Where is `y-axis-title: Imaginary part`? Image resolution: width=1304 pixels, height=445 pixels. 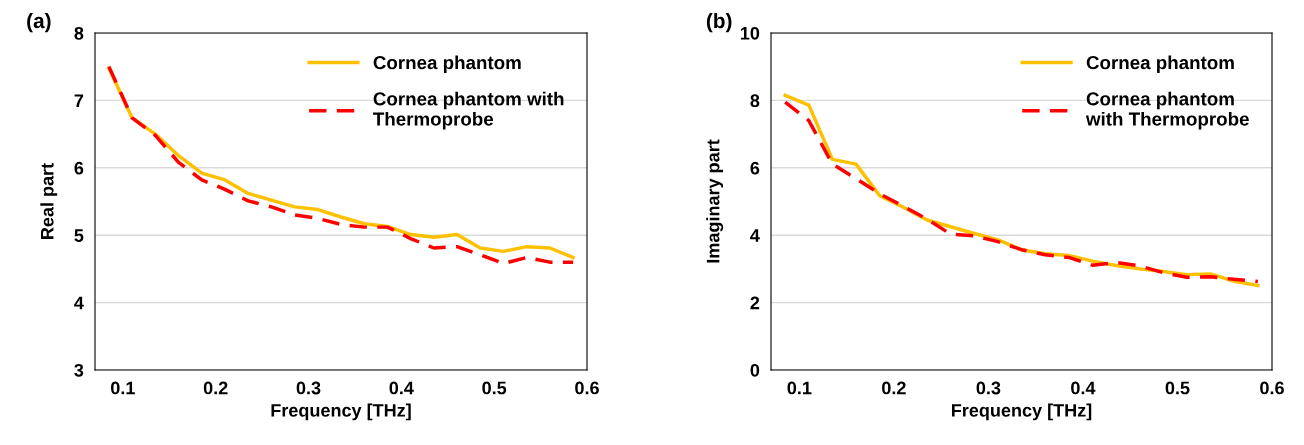
y-axis-title: Imaginary part is located at coordinates (715, 201).